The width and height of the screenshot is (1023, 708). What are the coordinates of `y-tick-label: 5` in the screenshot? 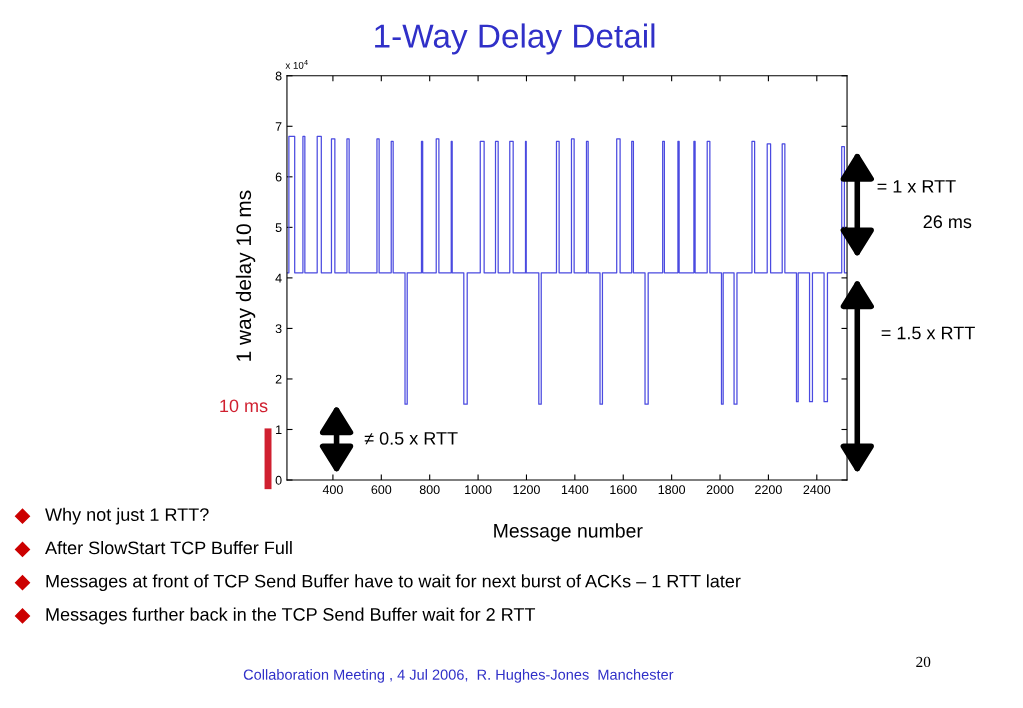 It's located at (278, 228).